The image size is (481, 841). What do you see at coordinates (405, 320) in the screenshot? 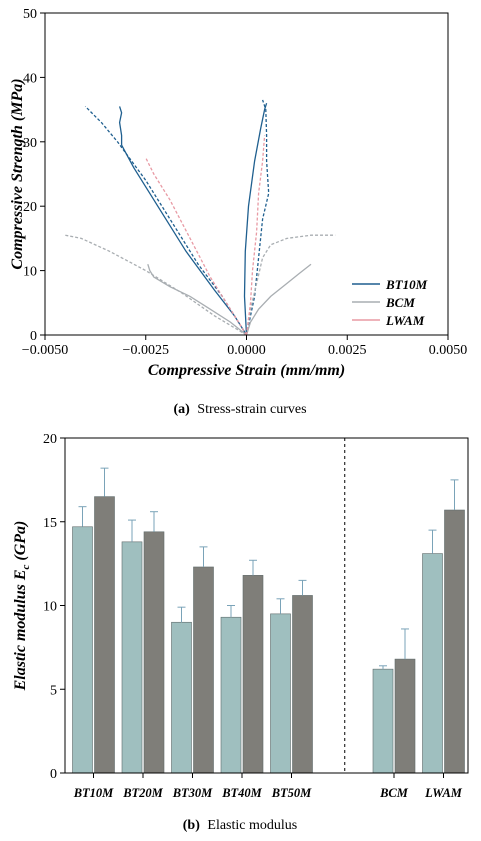
I see `legend-label: LWAM` at bounding box center [405, 320].